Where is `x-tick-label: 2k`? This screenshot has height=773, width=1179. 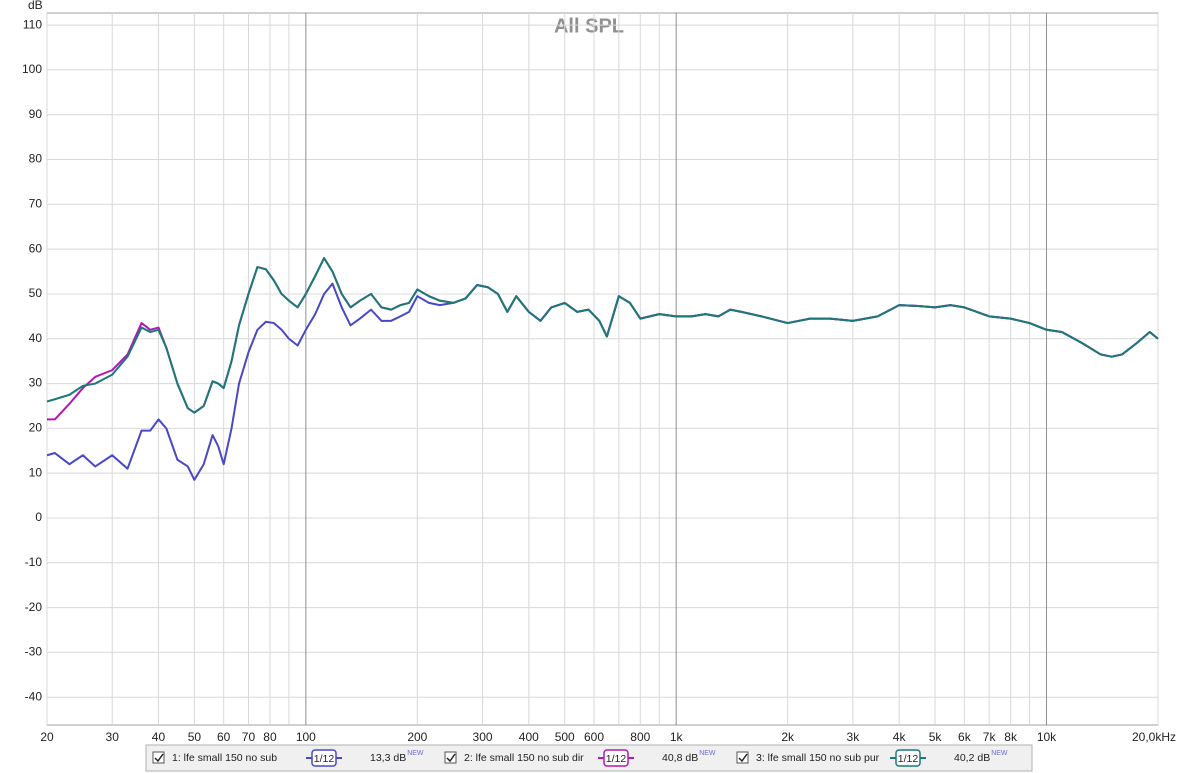
x-tick-label: 2k is located at coordinates (788, 737).